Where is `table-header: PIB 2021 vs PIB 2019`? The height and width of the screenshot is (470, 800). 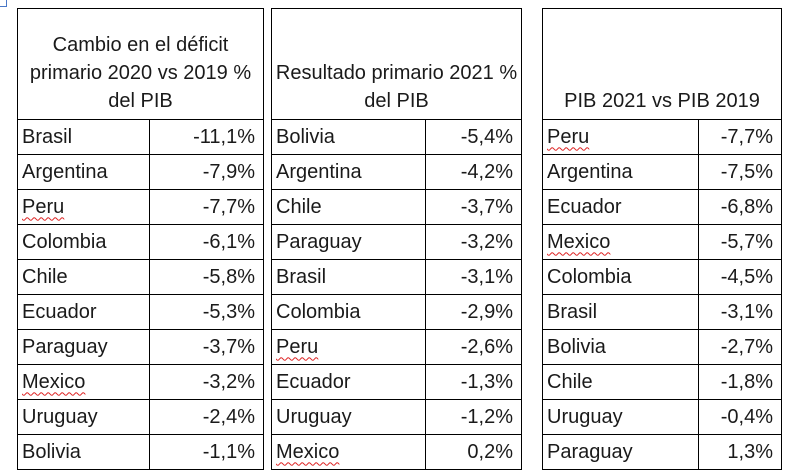
table-header: PIB 2021 vs PIB 2019 is located at coordinates (662, 64).